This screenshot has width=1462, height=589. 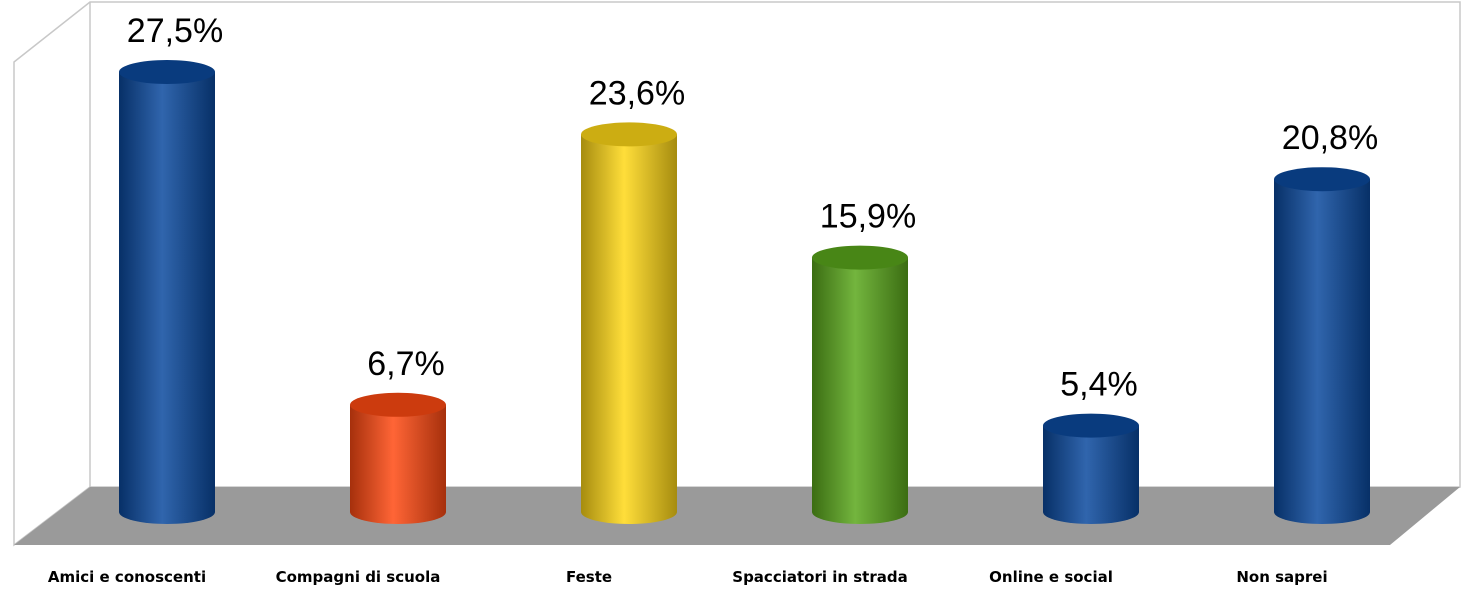 I want to click on data-label: 27,5%, so click(x=175, y=31).